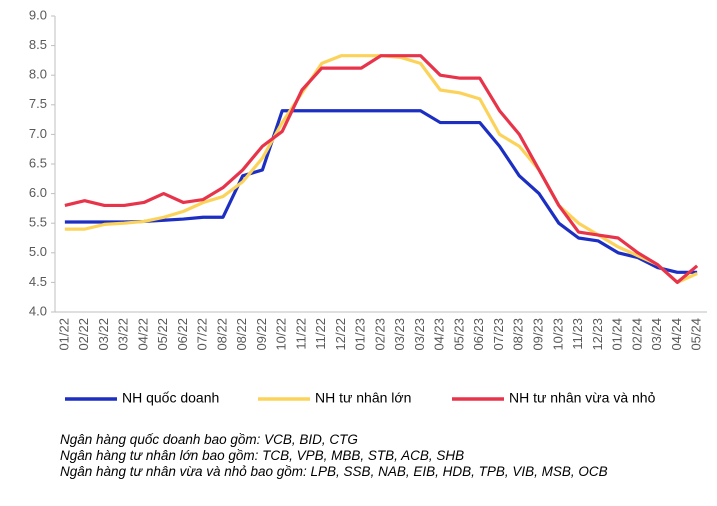 The width and height of the screenshot is (717, 506). I want to click on x-tick-label: 06/22, so click(182, 334).